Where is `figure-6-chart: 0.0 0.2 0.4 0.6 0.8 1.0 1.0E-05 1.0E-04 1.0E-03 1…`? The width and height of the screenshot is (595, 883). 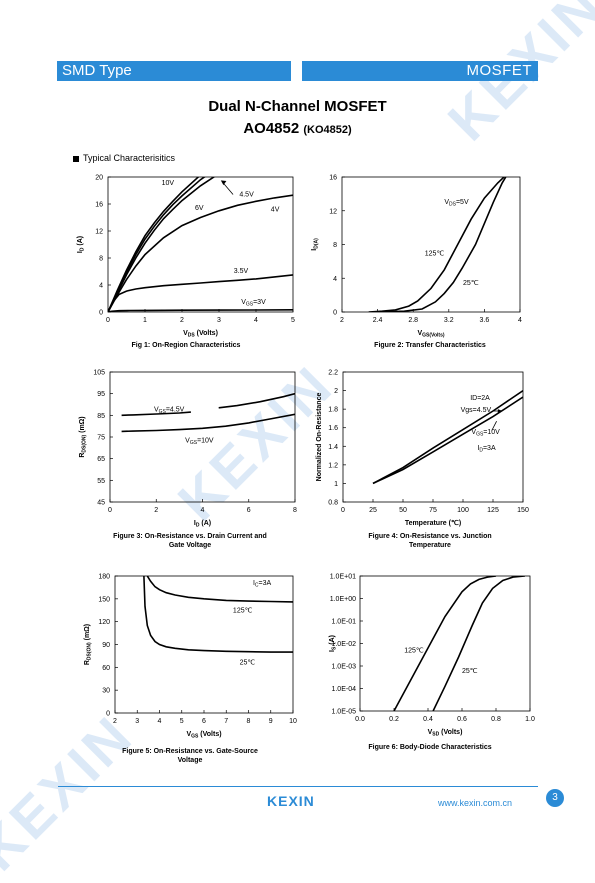
figure-6-chart: 0.0 0.2 0.4 0.6 0.8 1.0 1.0E-05 1.0E-04 1.0E-03 1… is located at coordinates (432, 663).